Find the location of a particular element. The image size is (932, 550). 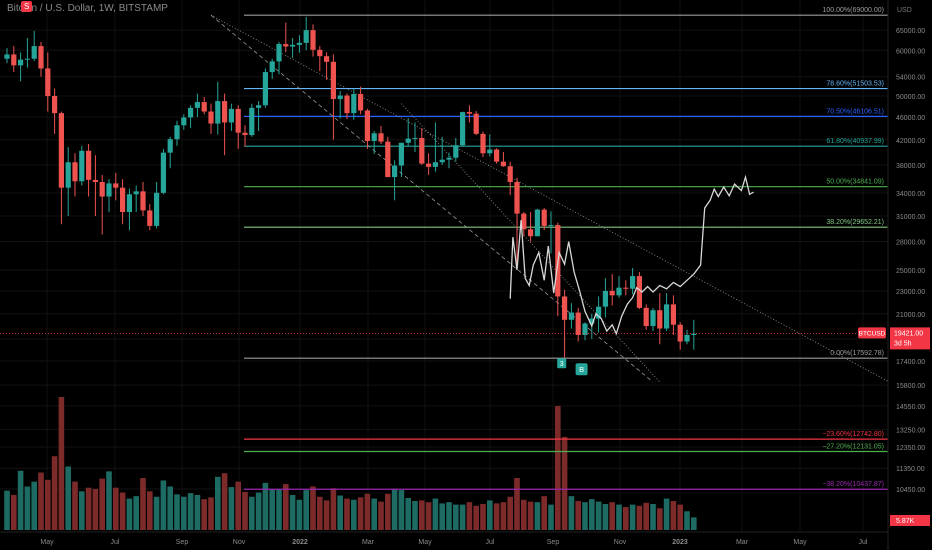

time-tick-label: Nov is located at coordinates (239, 542).